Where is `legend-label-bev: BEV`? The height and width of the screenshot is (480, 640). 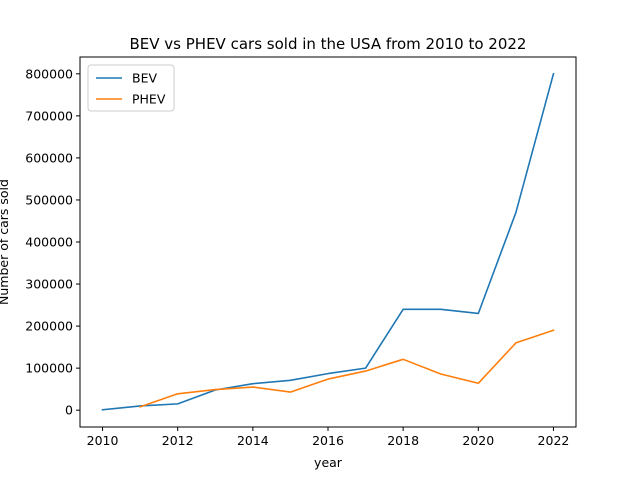
legend-label-bev: BEV is located at coordinates (144, 78).